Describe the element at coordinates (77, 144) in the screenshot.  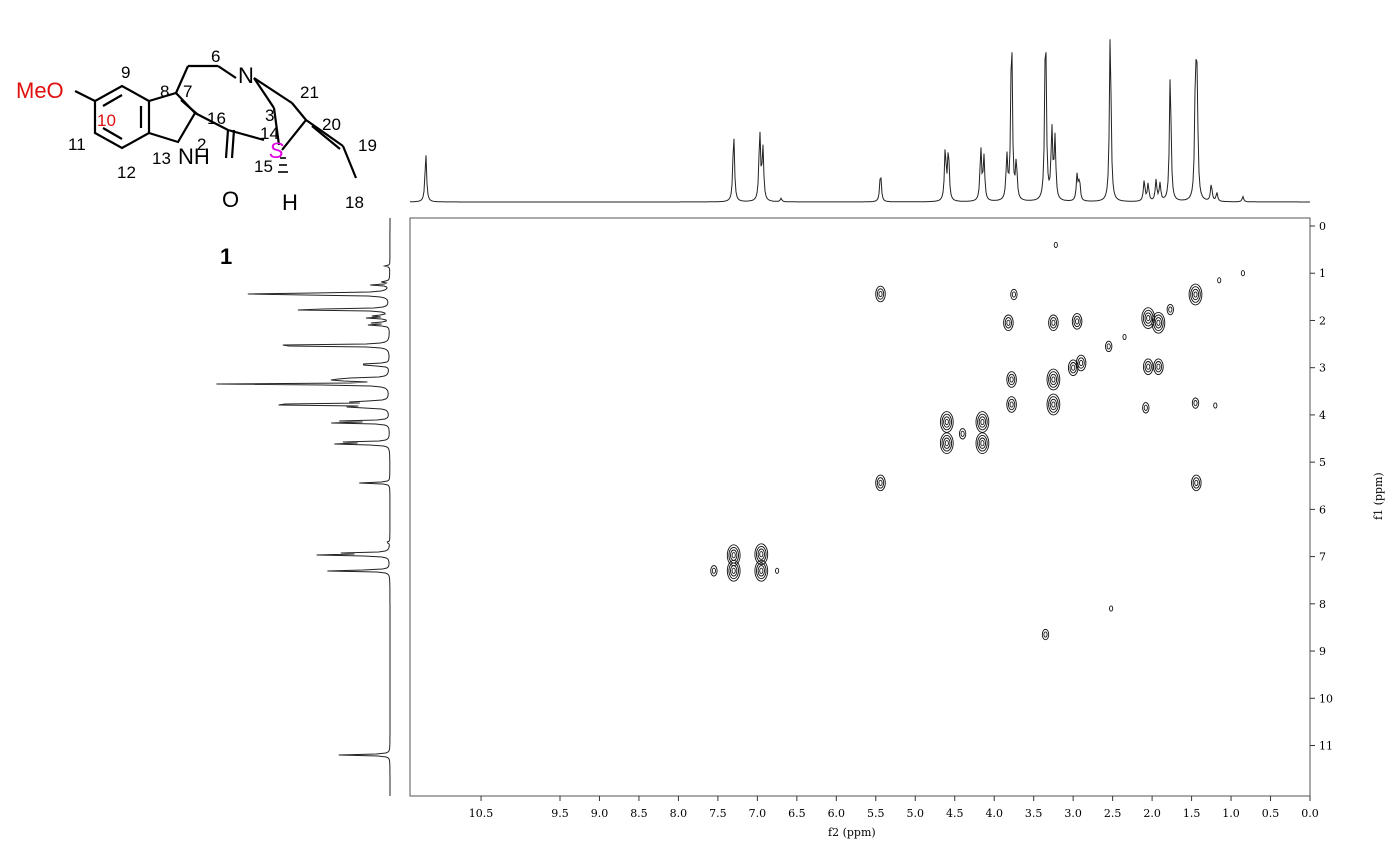
I see `atom-label-11: 11` at that location.